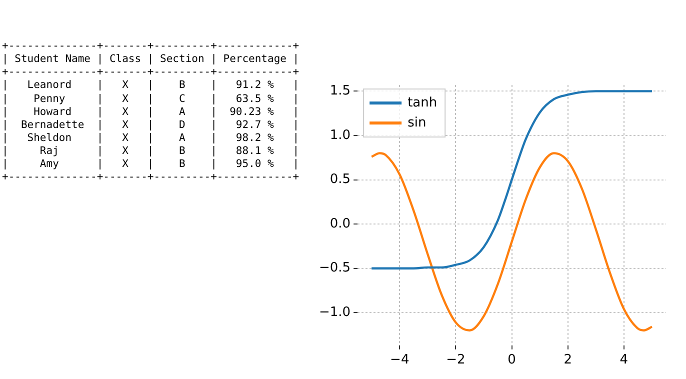  Describe the element at coordinates (151, 138) in the screenshot. I see `text: | Sheldon | X | A | 98.2 % |` at that location.